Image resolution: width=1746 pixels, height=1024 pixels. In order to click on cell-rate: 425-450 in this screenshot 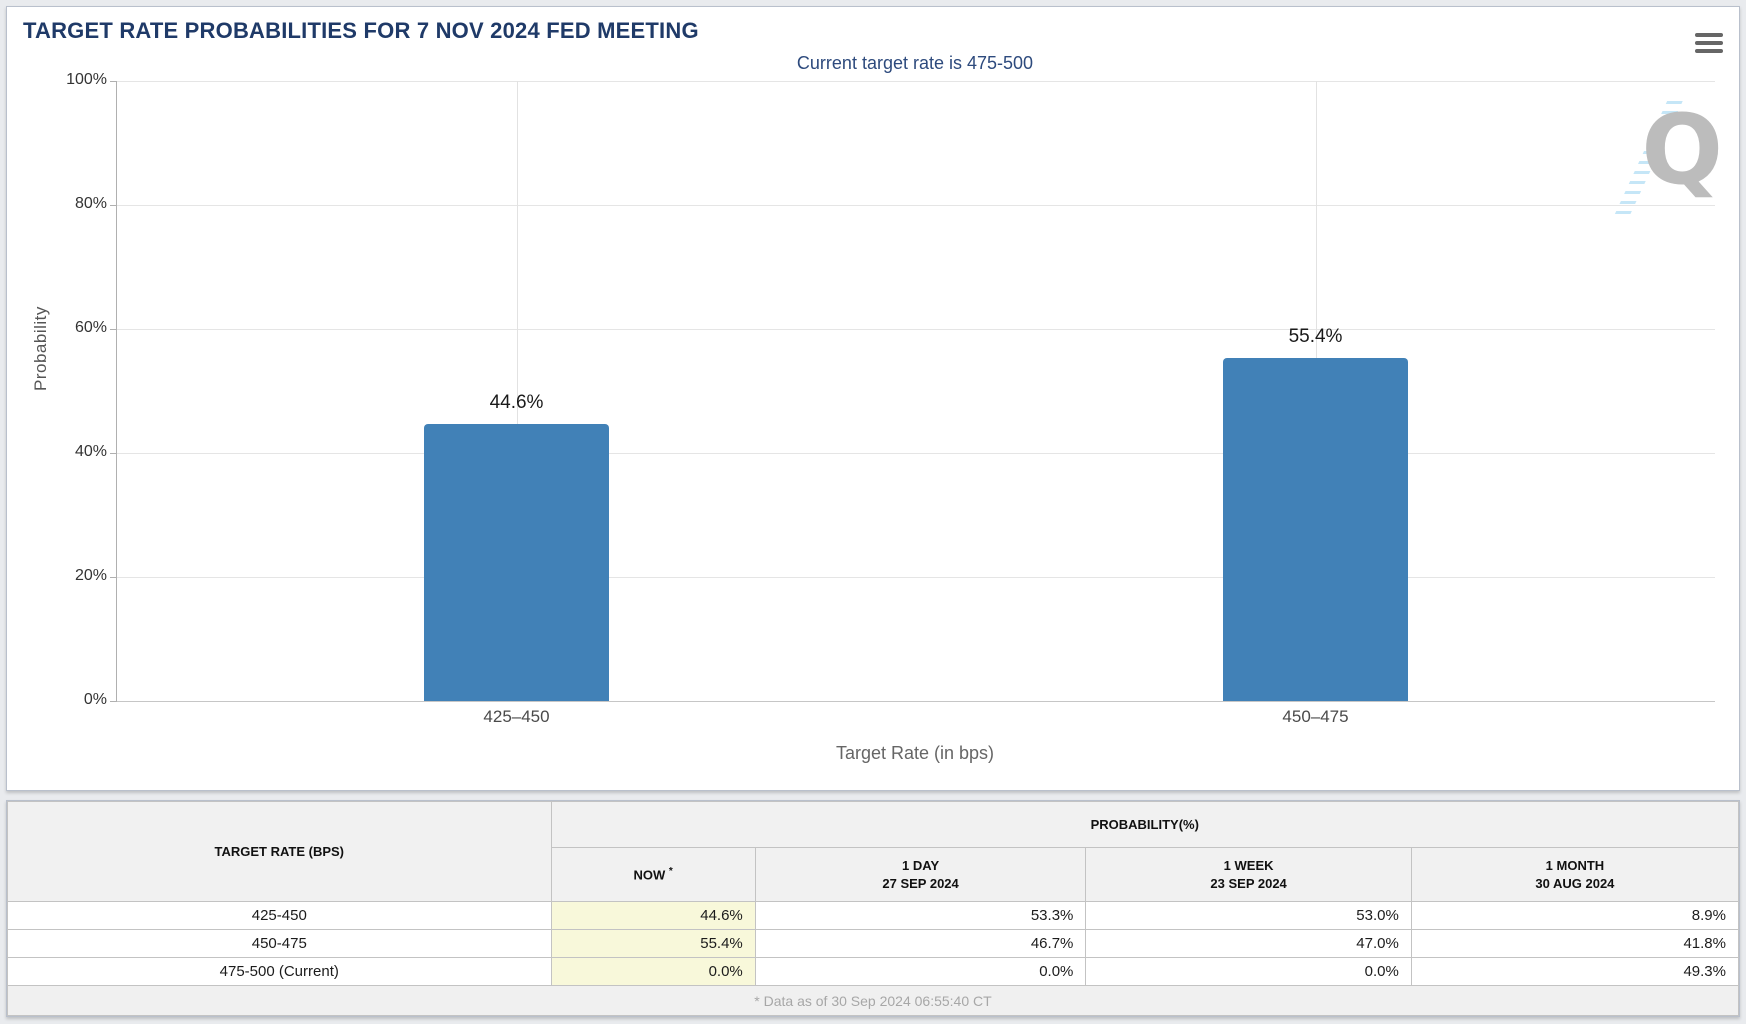, I will do `click(279, 915)`.